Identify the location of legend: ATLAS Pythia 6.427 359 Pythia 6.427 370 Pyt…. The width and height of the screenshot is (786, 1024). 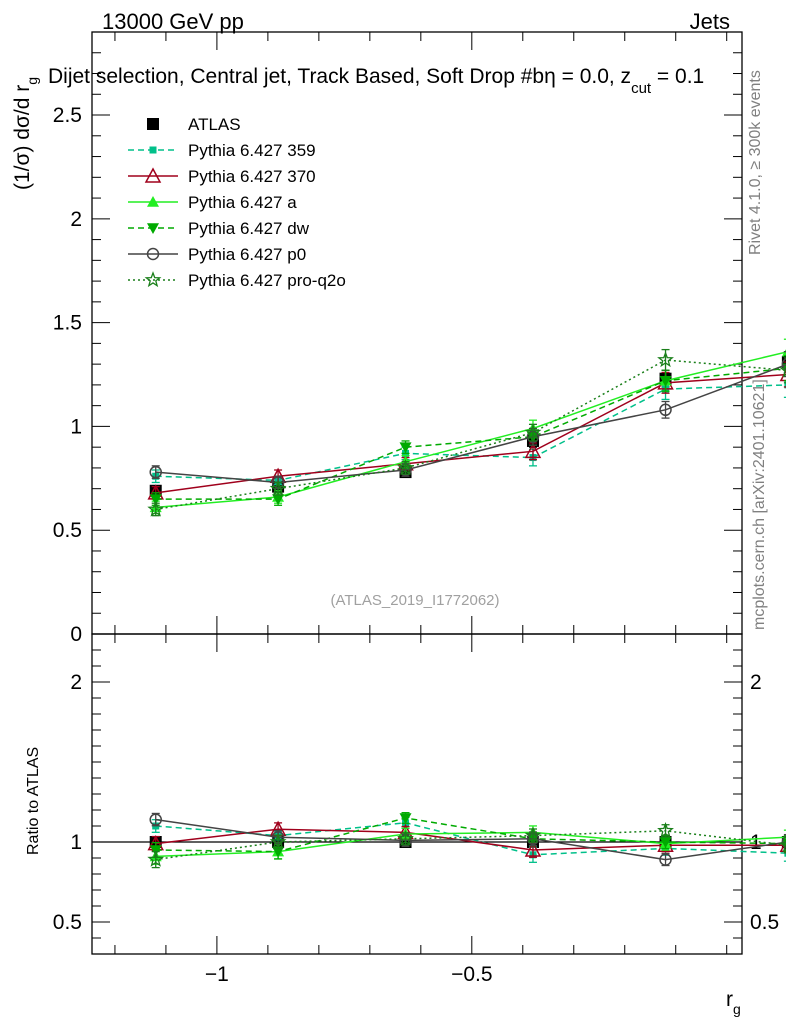
(237, 202).